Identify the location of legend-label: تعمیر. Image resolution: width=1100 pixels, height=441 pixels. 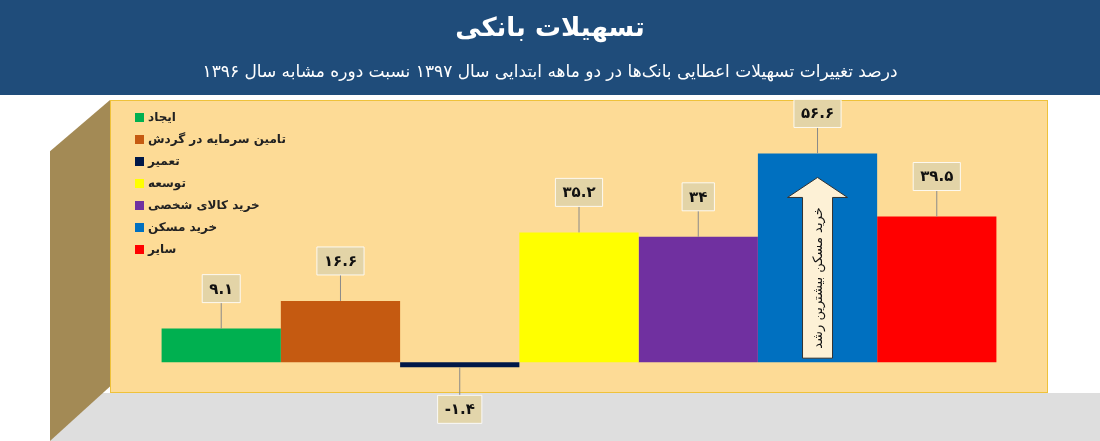
(164, 161).